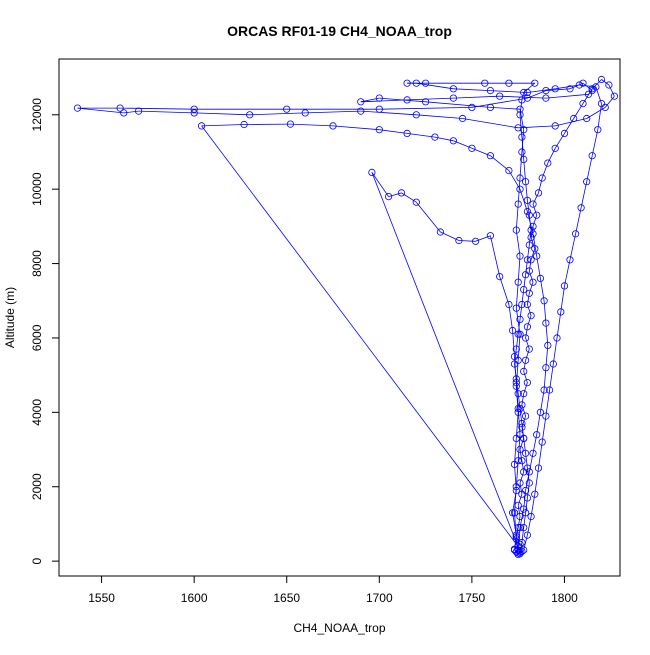 This screenshot has width=650, height=655. What do you see at coordinates (37, 412) in the screenshot?
I see `y-tick-label: 4000` at bounding box center [37, 412].